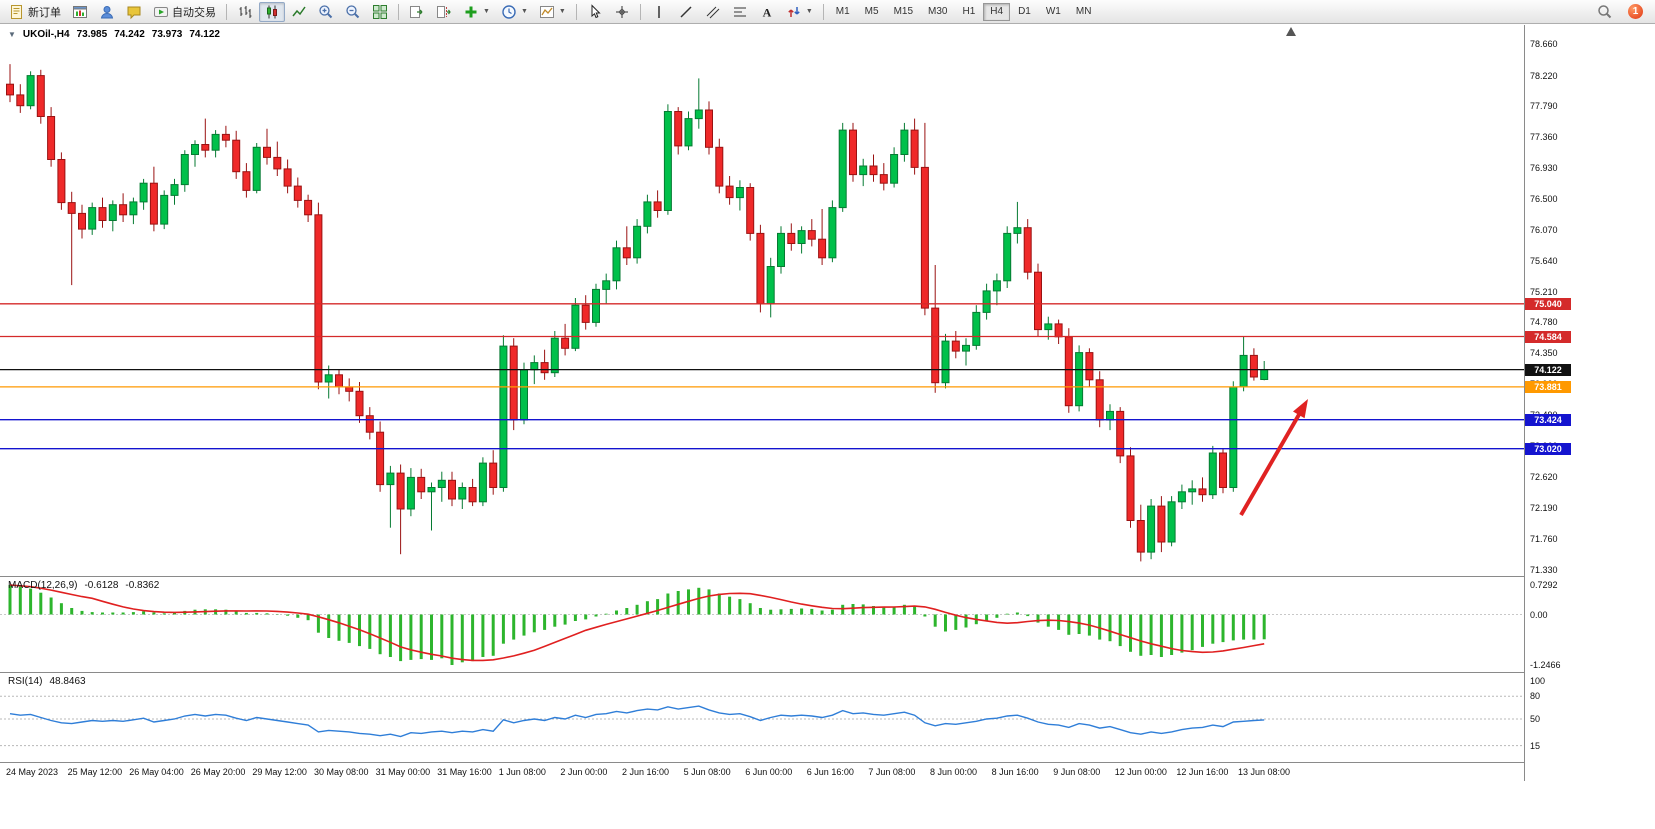  Describe the element at coordinates (1535, 696) in the screenshot. I see `rsi-axis-label: 80` at that location.